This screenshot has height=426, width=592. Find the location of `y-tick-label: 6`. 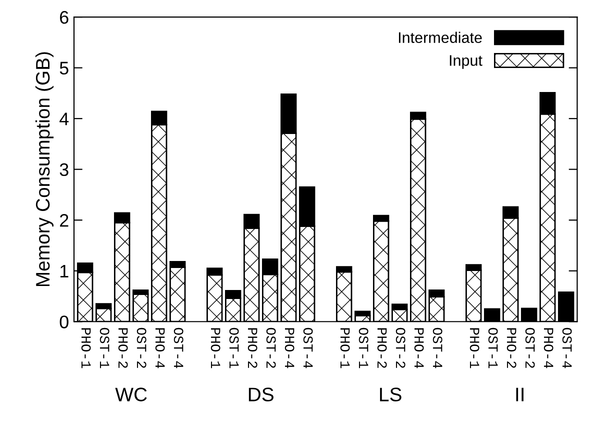

y-tick-label: 6 is located at coordinates (64, 17).